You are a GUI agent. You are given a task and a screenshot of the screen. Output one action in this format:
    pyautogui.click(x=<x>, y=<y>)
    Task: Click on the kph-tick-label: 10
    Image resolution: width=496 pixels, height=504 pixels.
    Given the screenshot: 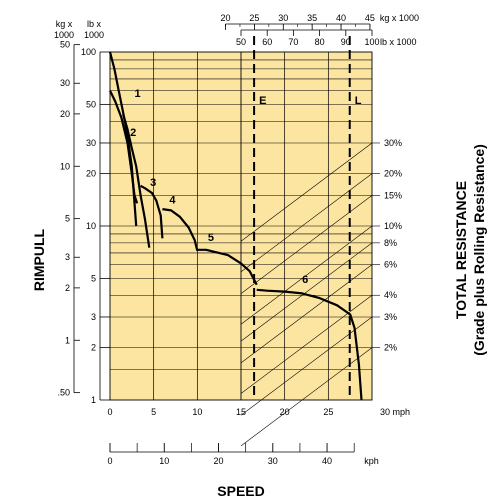 What is the action you would take?
    pyautogui.click(x=164, y=461)
    